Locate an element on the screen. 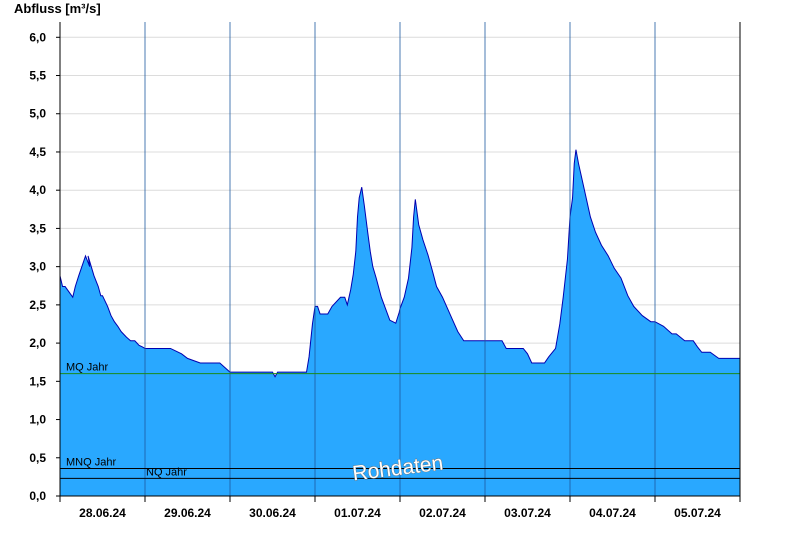 Image resolution: width=800 pixels, height=555 pixels. reference-line-label: MNQ Jahr is located at coordinates (91, 462).